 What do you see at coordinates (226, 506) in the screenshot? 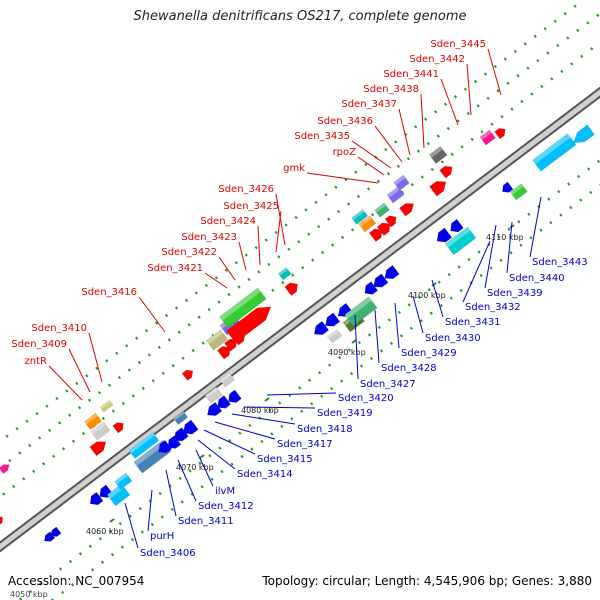
I see `reverse-gene-label: Sden_3412` at bounding box center [226, 506].